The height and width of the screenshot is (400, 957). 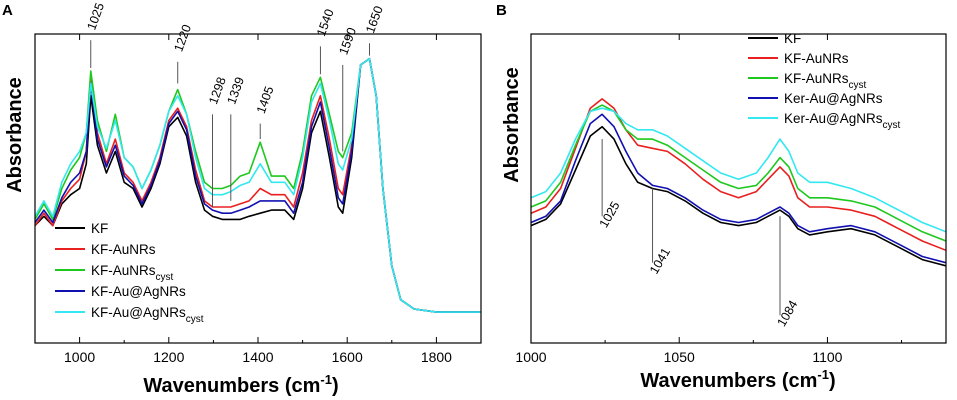 I want to click on panel-a-annotation-label: 1220, so click(x=182, y=38).